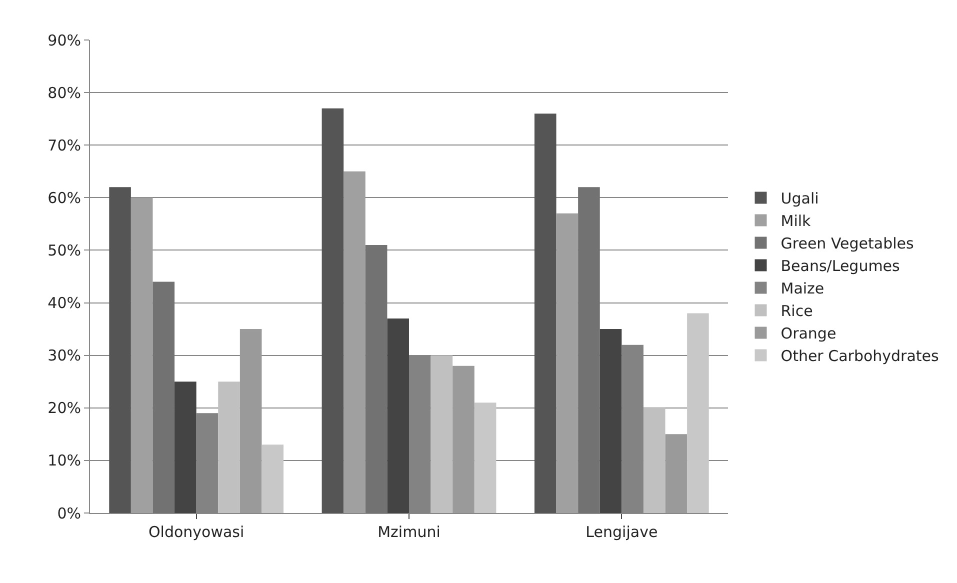  I want to click on legend-label: Milk, so click(796, 221).